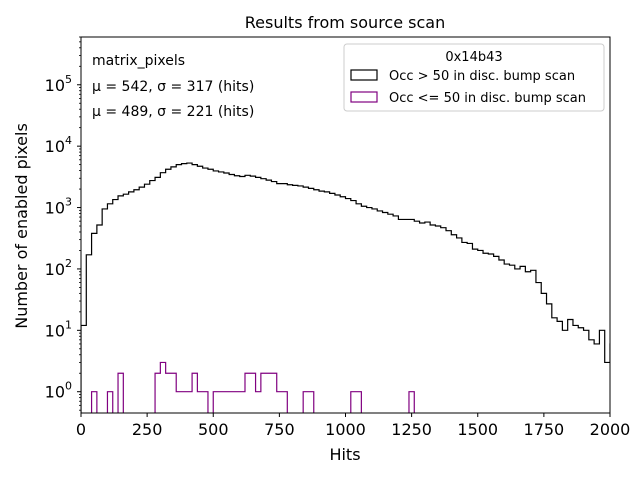 This screenshot has width=640, height=480. What do you see at coordinates (364, 75) in the screenshot?
I see `legend-swatch-high-occ` at bounding box center [364, 75].